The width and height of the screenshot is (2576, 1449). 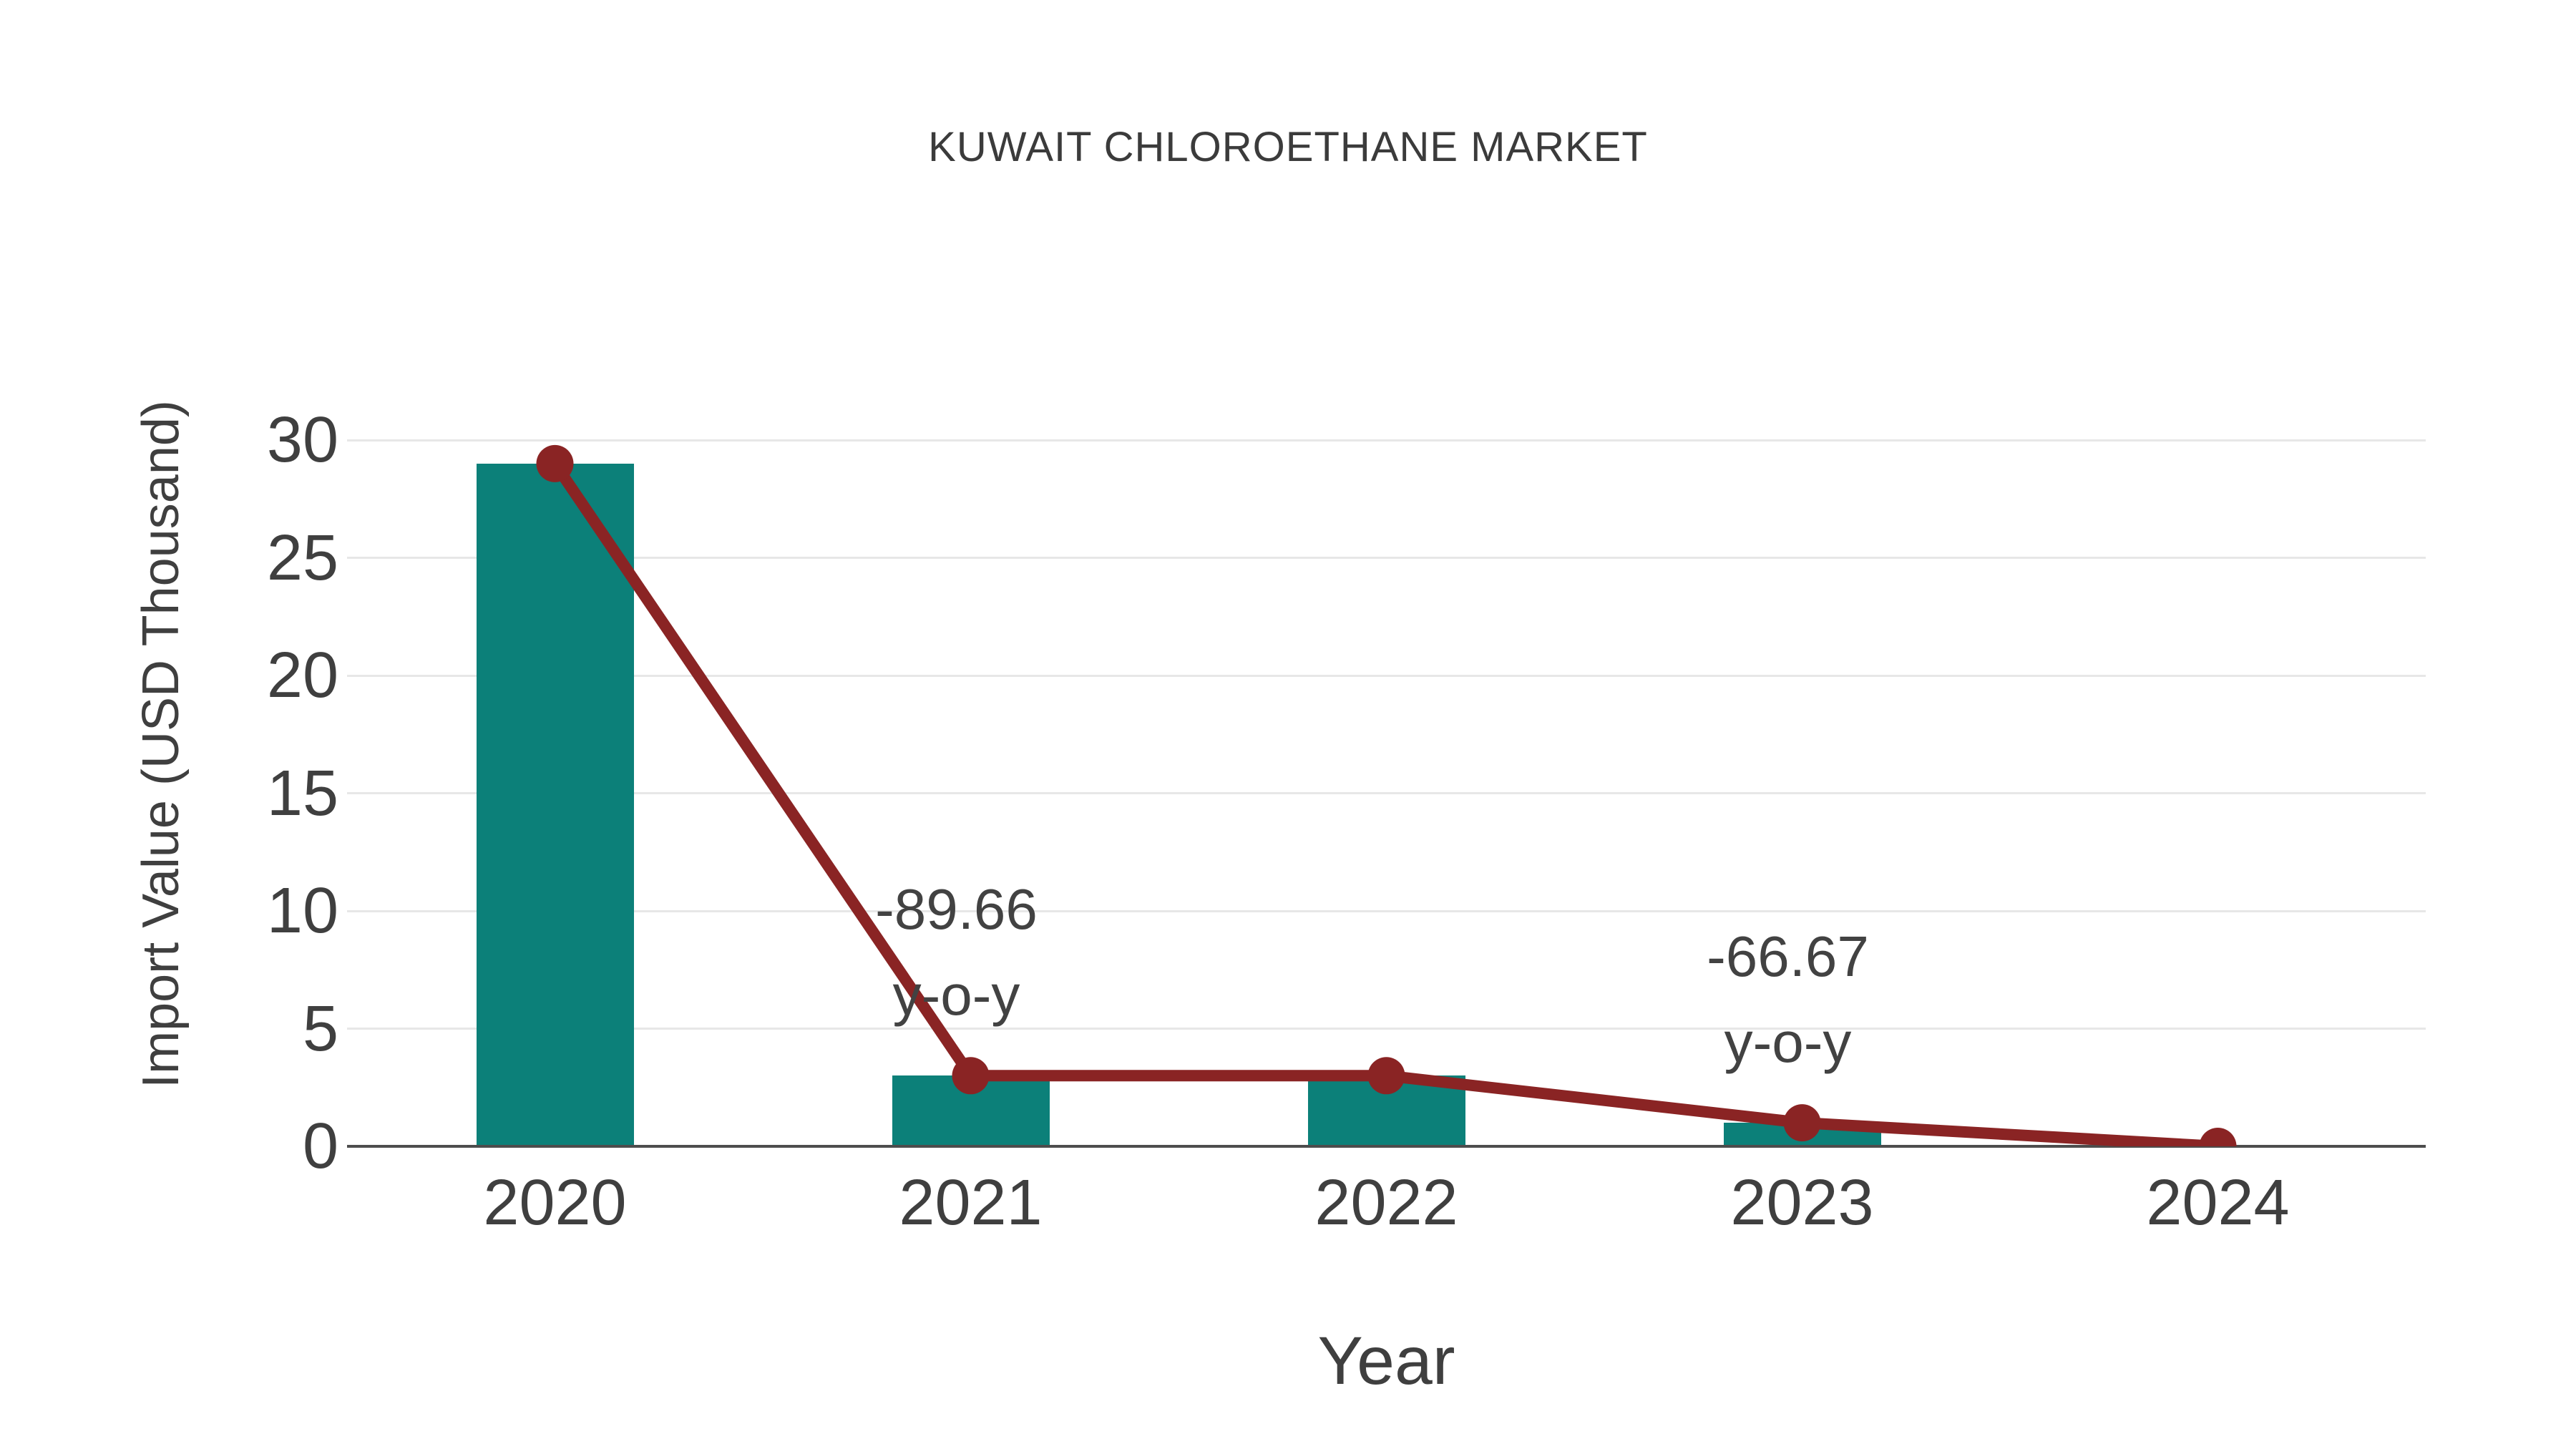 I want to click on x-tick-label: 2022, so click(x=1386, y=1203).